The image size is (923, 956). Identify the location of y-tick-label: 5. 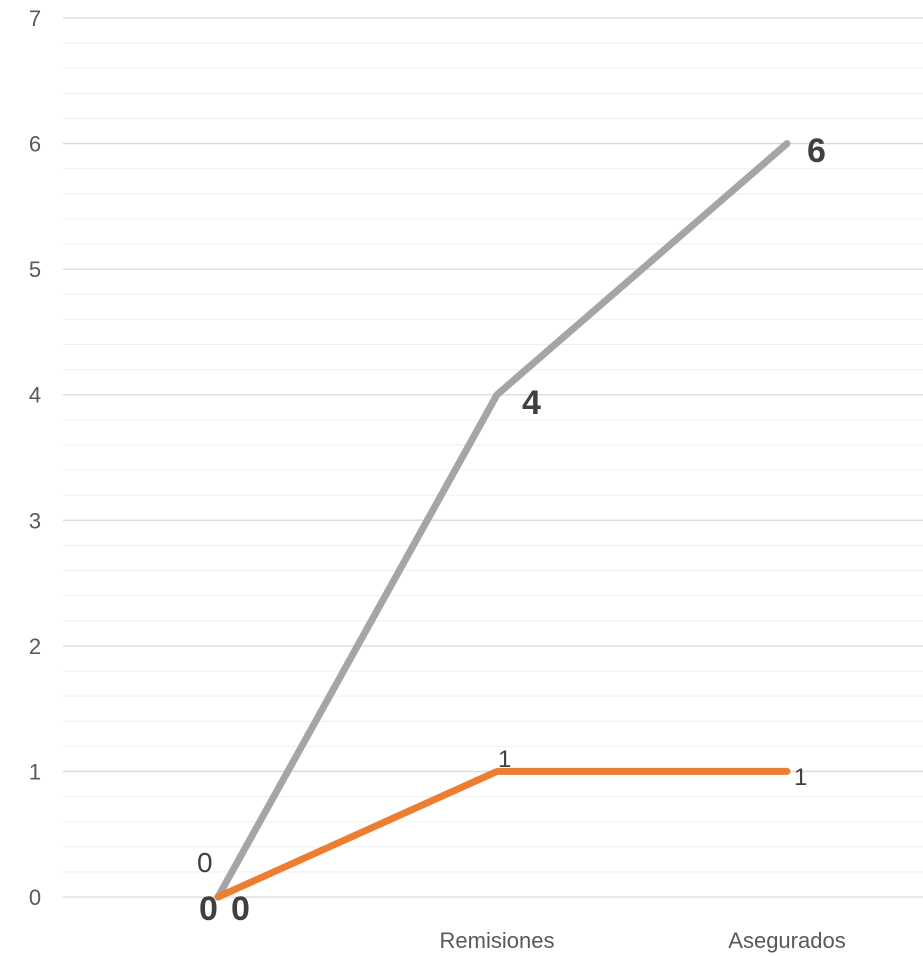
(35, 269).